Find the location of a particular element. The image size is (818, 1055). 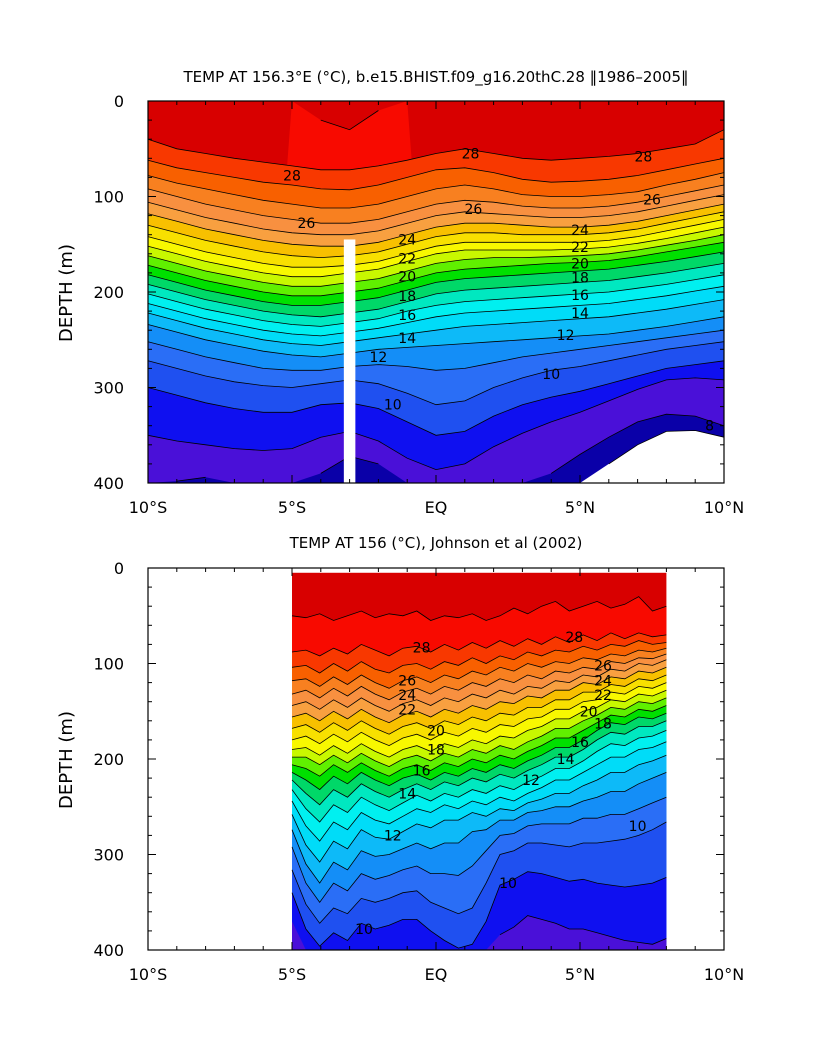

y-tick-label: 300 is located at coordinates (108, 388).